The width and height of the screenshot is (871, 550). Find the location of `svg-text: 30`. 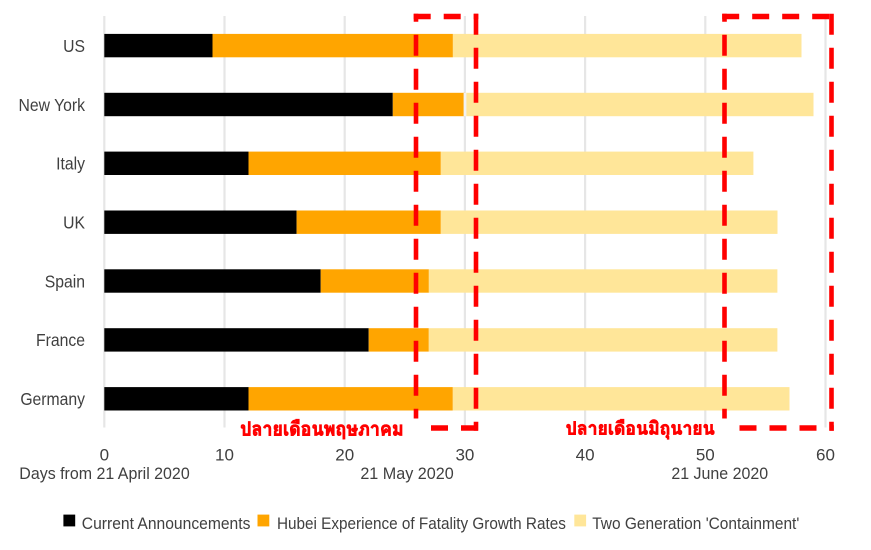

svg-text: 30 is located at coordinates (464, 455).